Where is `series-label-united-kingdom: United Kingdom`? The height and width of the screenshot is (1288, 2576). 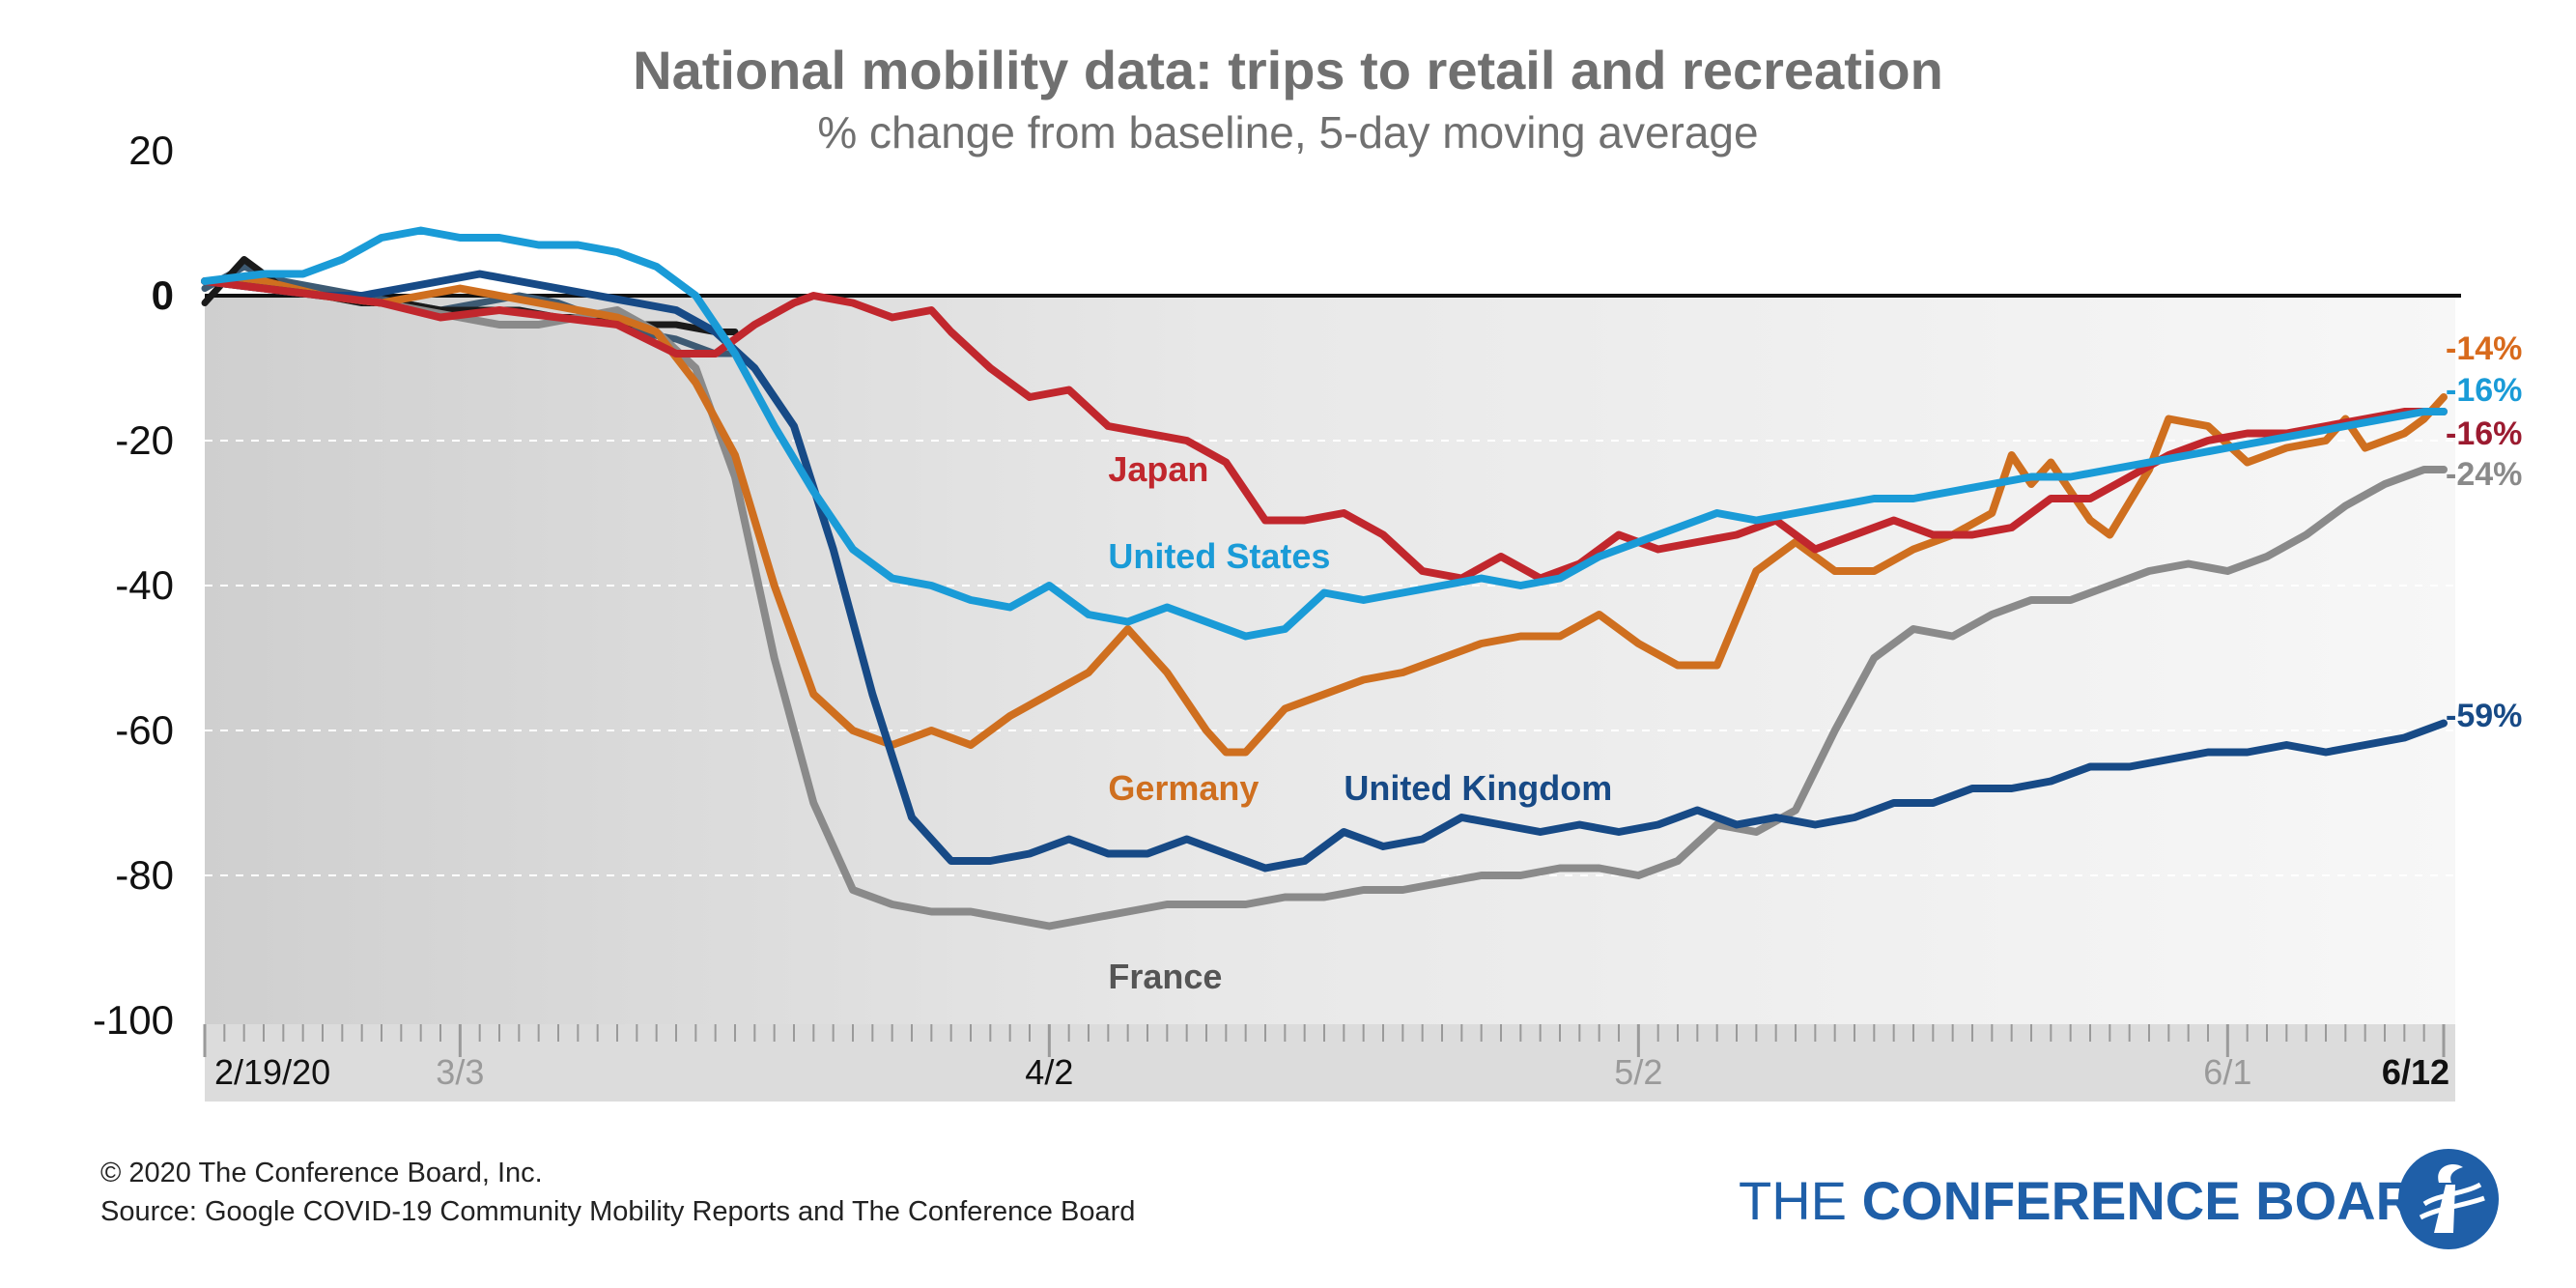
series-label-united-kingdom: United Kingdom is located at coordinates (1478, 788).